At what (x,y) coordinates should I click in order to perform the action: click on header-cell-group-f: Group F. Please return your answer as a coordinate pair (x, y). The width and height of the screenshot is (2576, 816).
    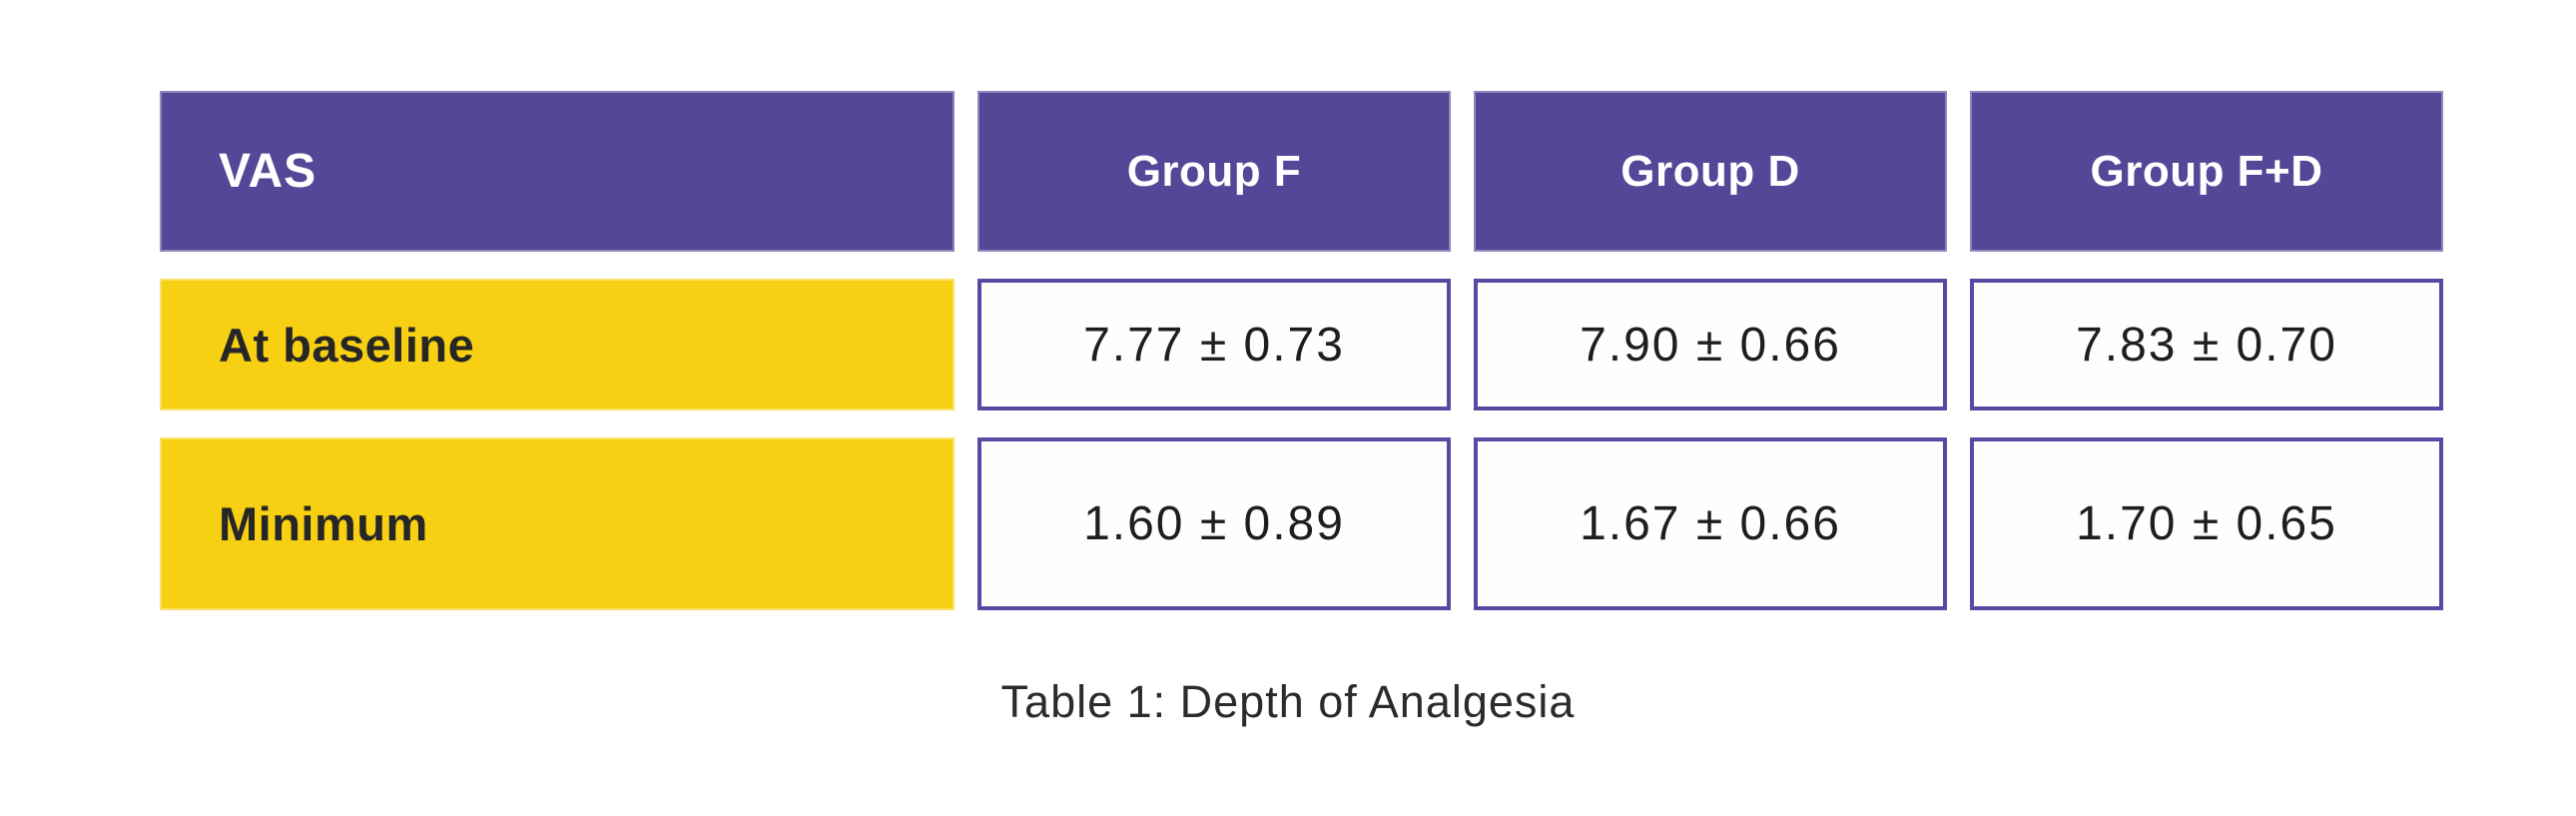
    Looking at the image, I should click on (1214, 172).